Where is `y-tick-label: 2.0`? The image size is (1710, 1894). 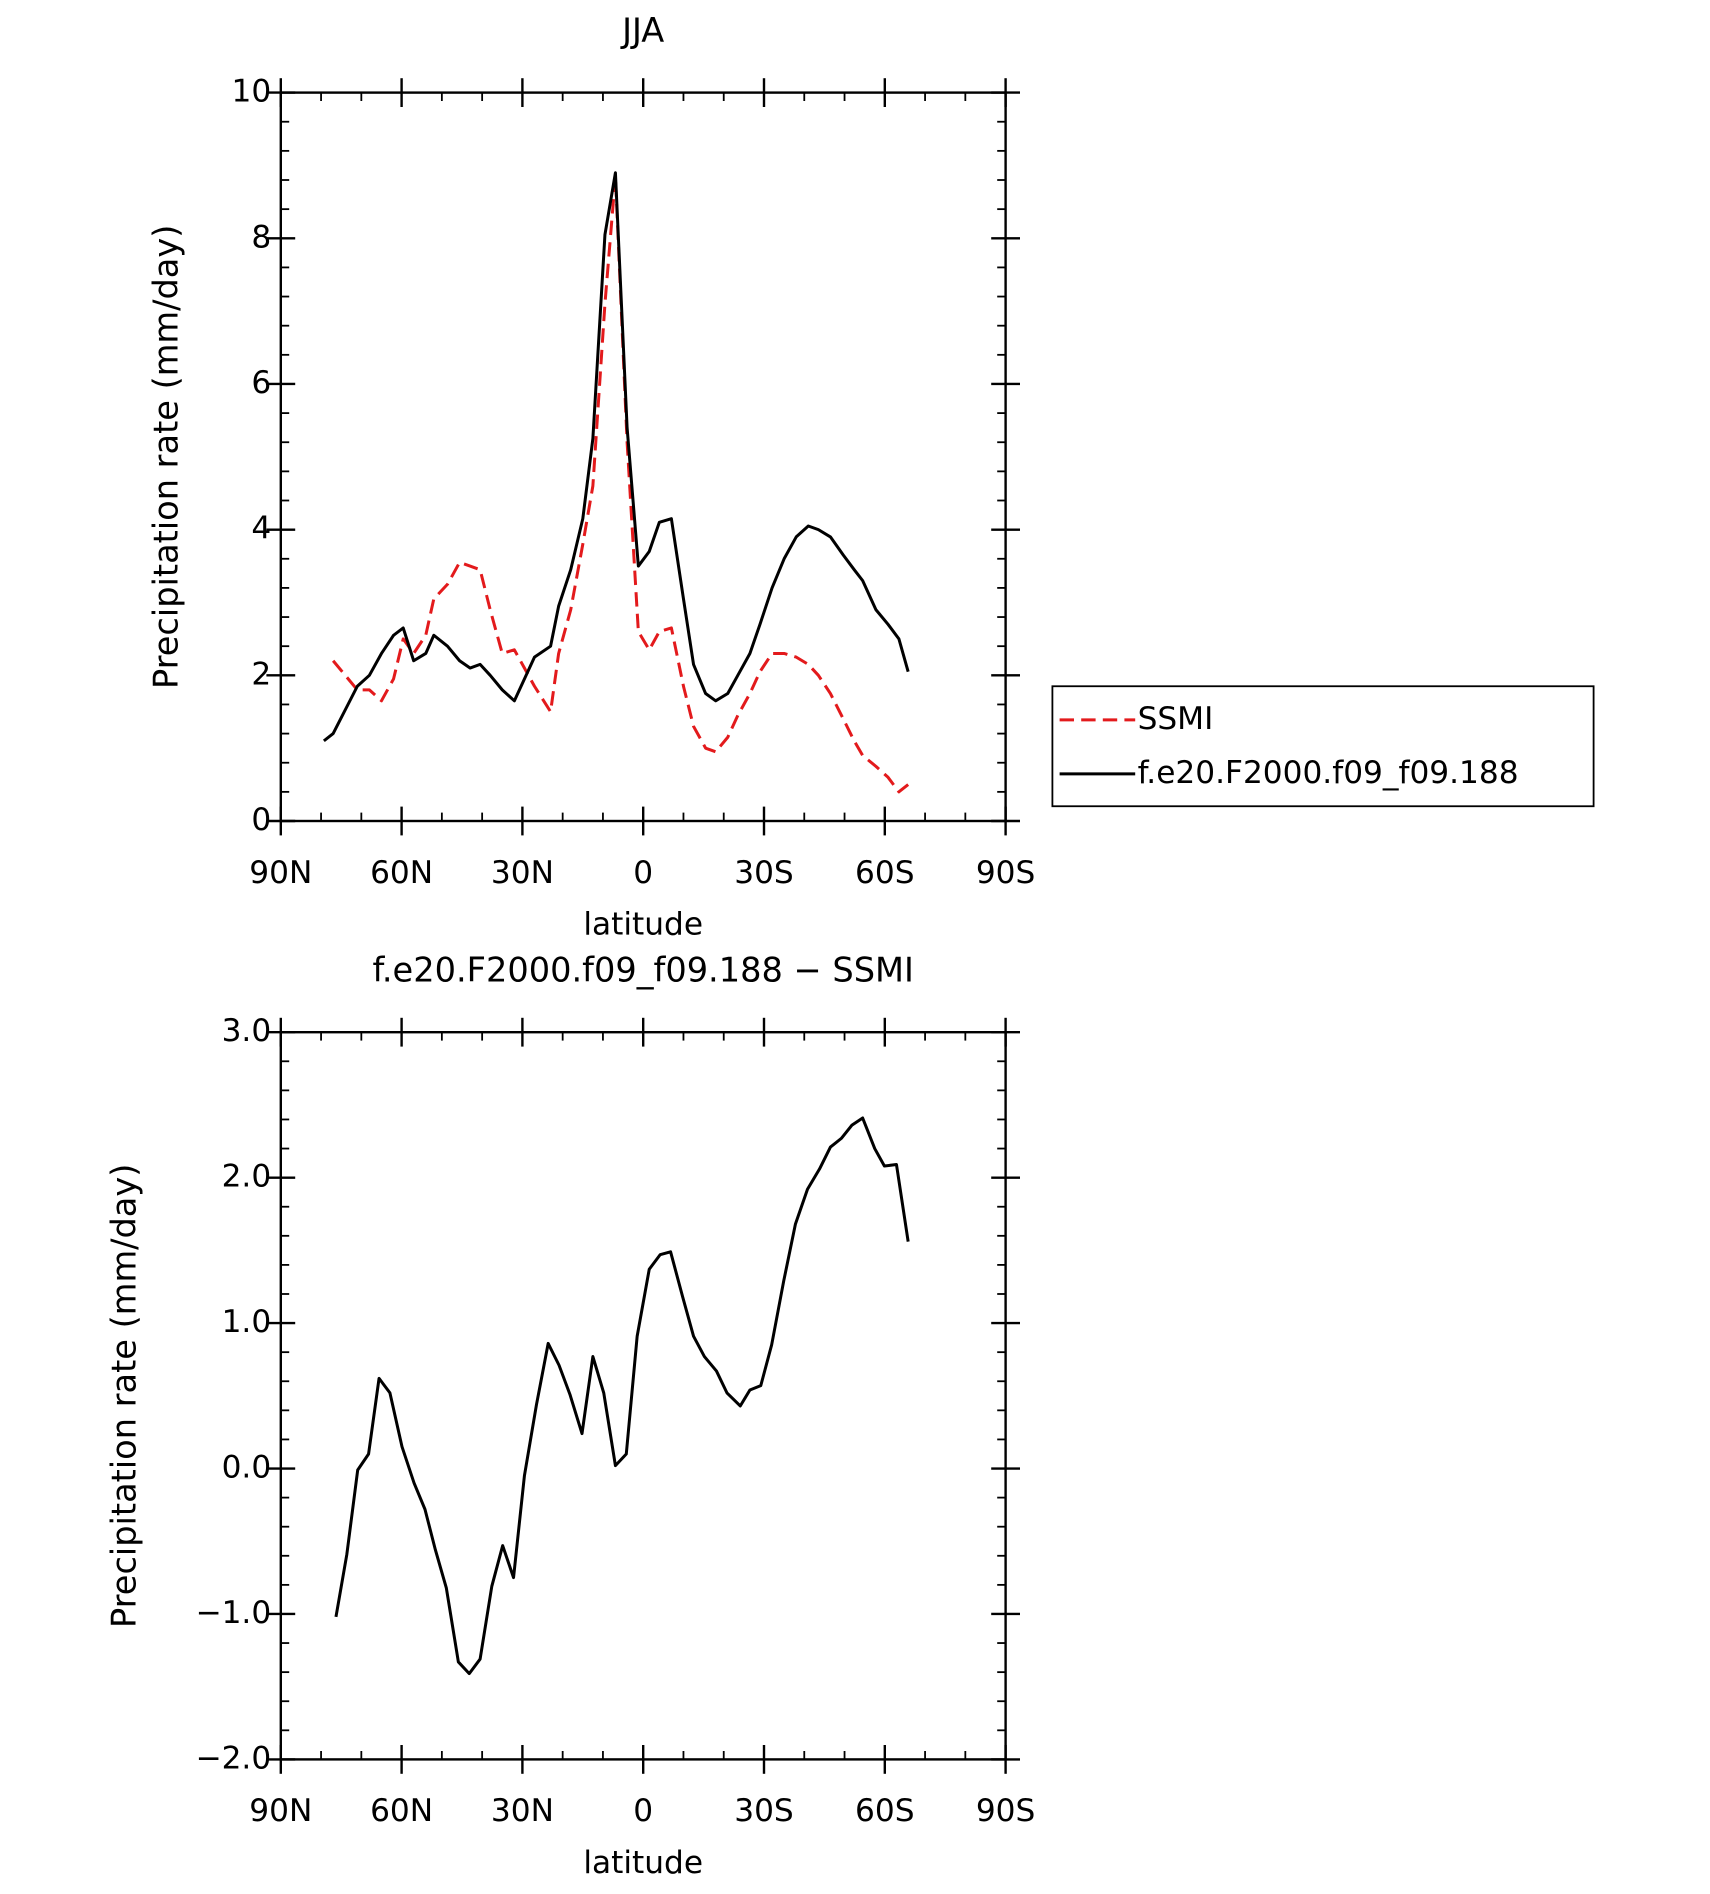 y-tick-label: 2.0 is located at coordinates (247, 1177).